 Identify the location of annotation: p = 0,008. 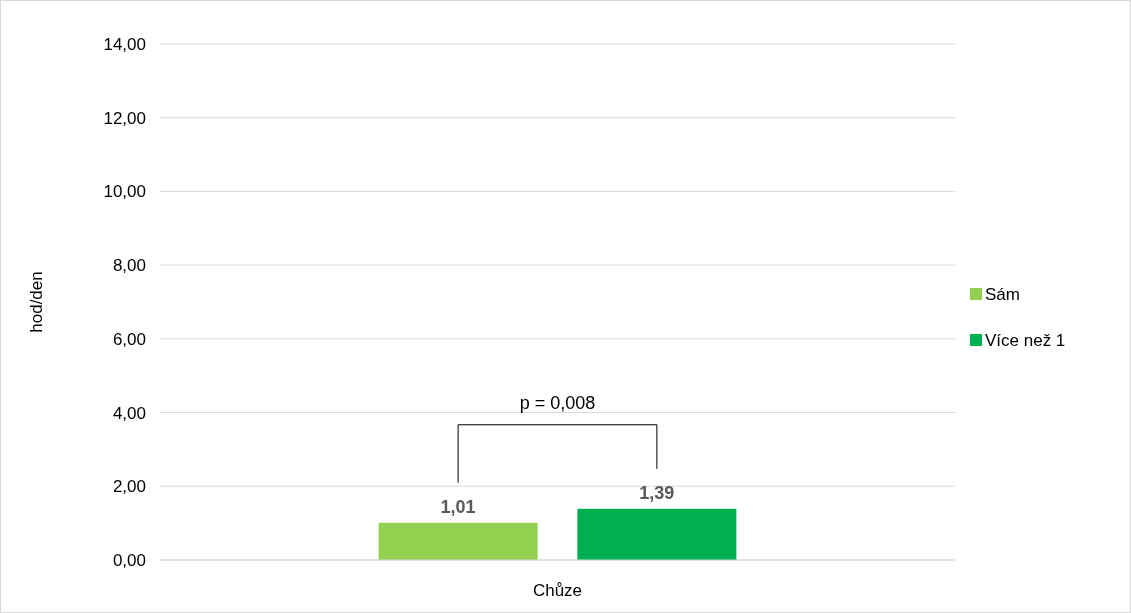
(557, 402).